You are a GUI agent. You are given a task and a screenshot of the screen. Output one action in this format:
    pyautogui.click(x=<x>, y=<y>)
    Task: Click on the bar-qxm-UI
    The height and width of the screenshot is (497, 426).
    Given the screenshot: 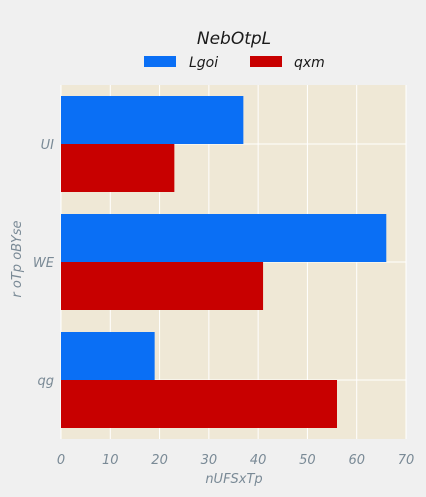 What is the action you would take?
    pyautogui.click(x=118, y=168)
    